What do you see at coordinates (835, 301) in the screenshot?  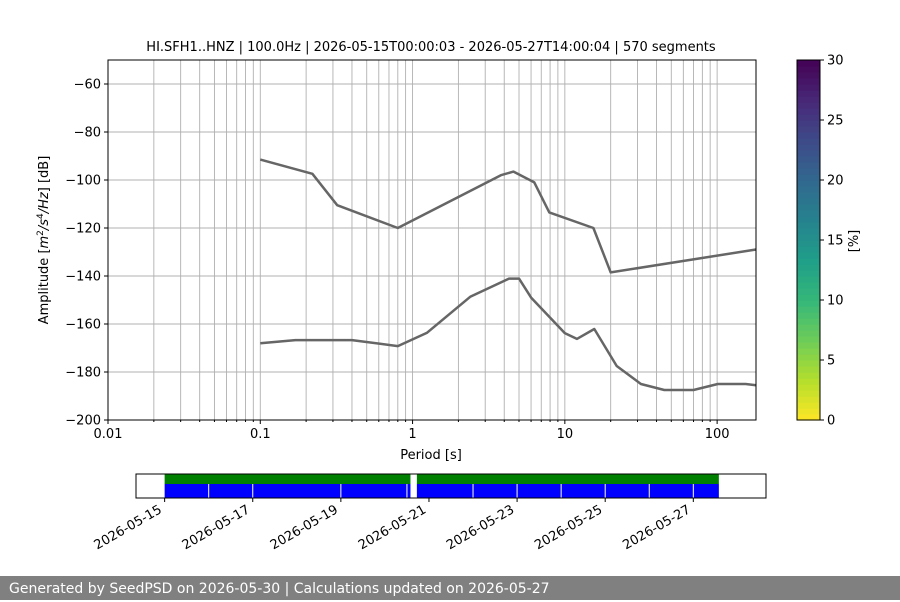 I see `colorbar-tick-label: 10` at bounding box center [835, 301].